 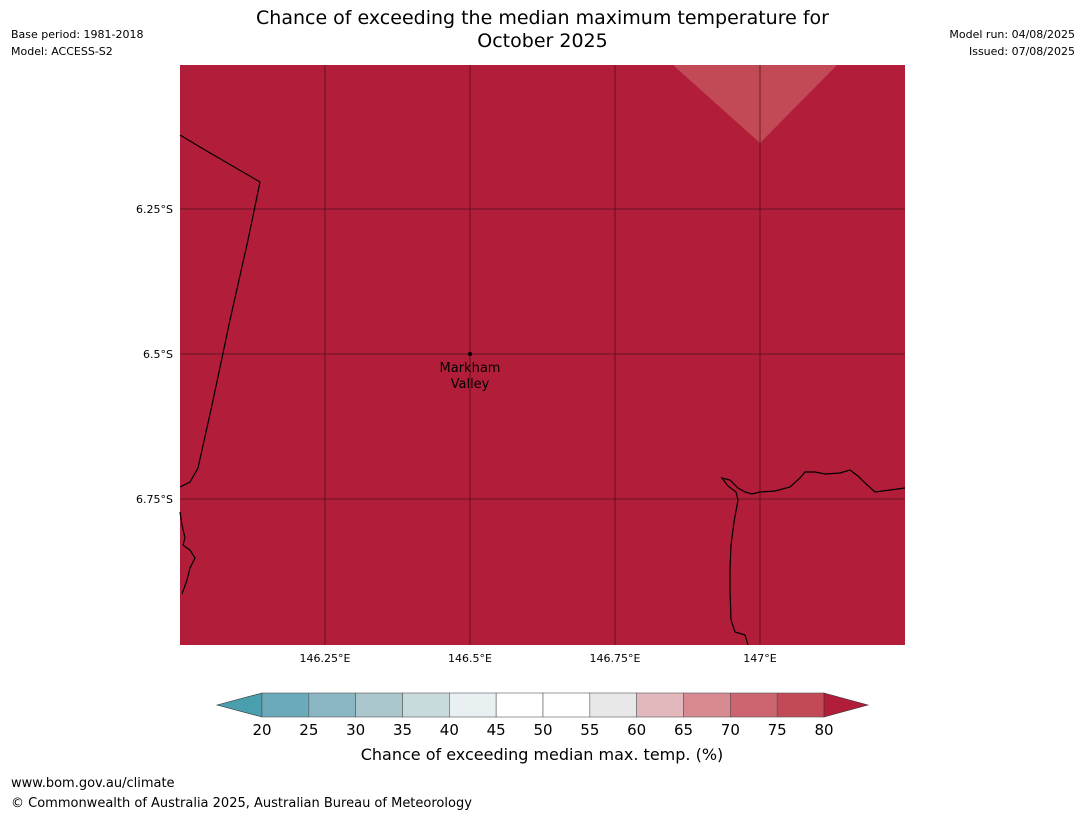 I want to click on colorbar-tick-label: 45, so click(x=496, y=730).